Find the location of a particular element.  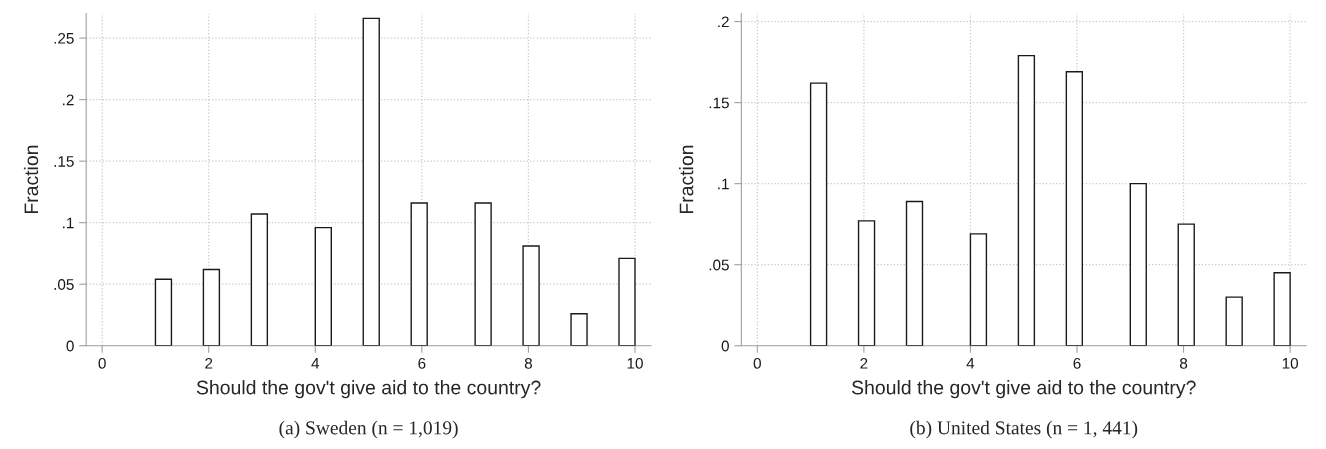

y-tick-label: .25 is located at coordinates (64, 38).